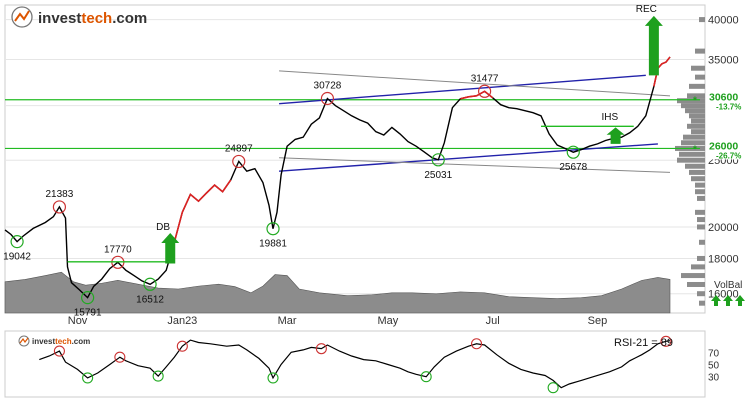 This screenshot has height=410, width=750. Describe the element at coordinates (387, 321) in the screenshot. I see `x-tick-label: May` at that location.